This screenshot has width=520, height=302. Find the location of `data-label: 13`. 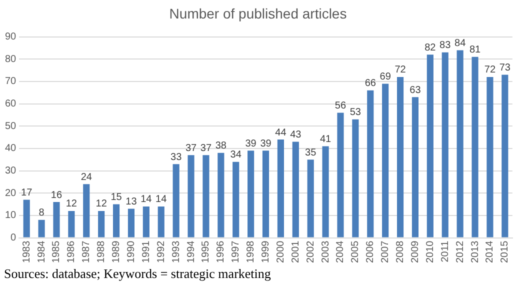

data-label: 13 is located at coordinates (132, 202).